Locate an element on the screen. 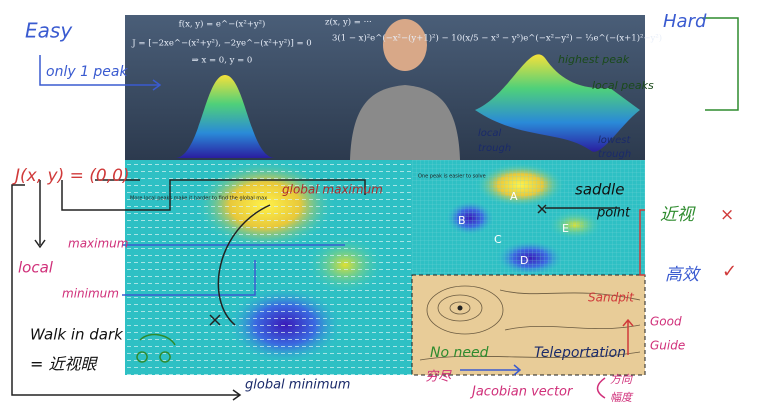  formula: z(x, y) = ··· is located at coordinates (348, 22).